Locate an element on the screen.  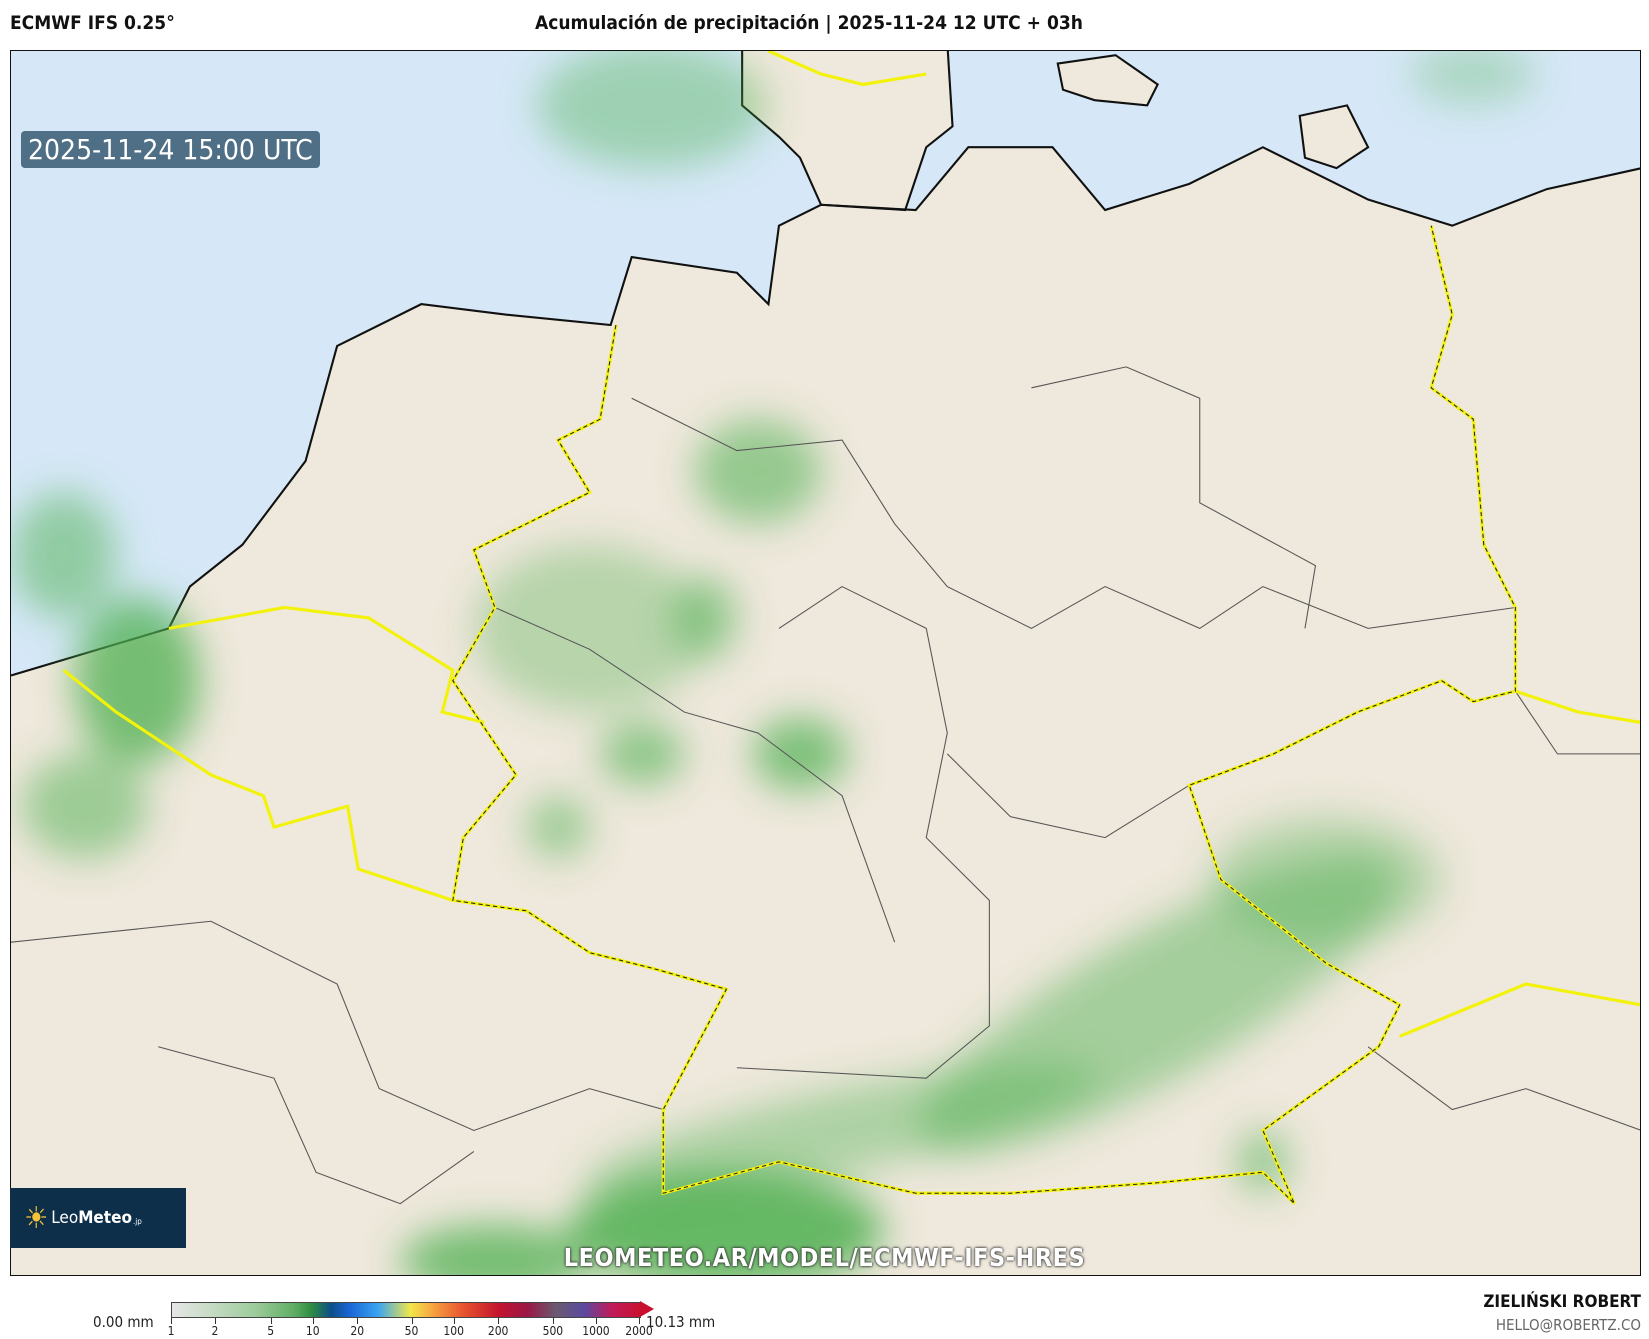
colorbar-max-label: 10.13 mm is located at coordinates (681, 1322).